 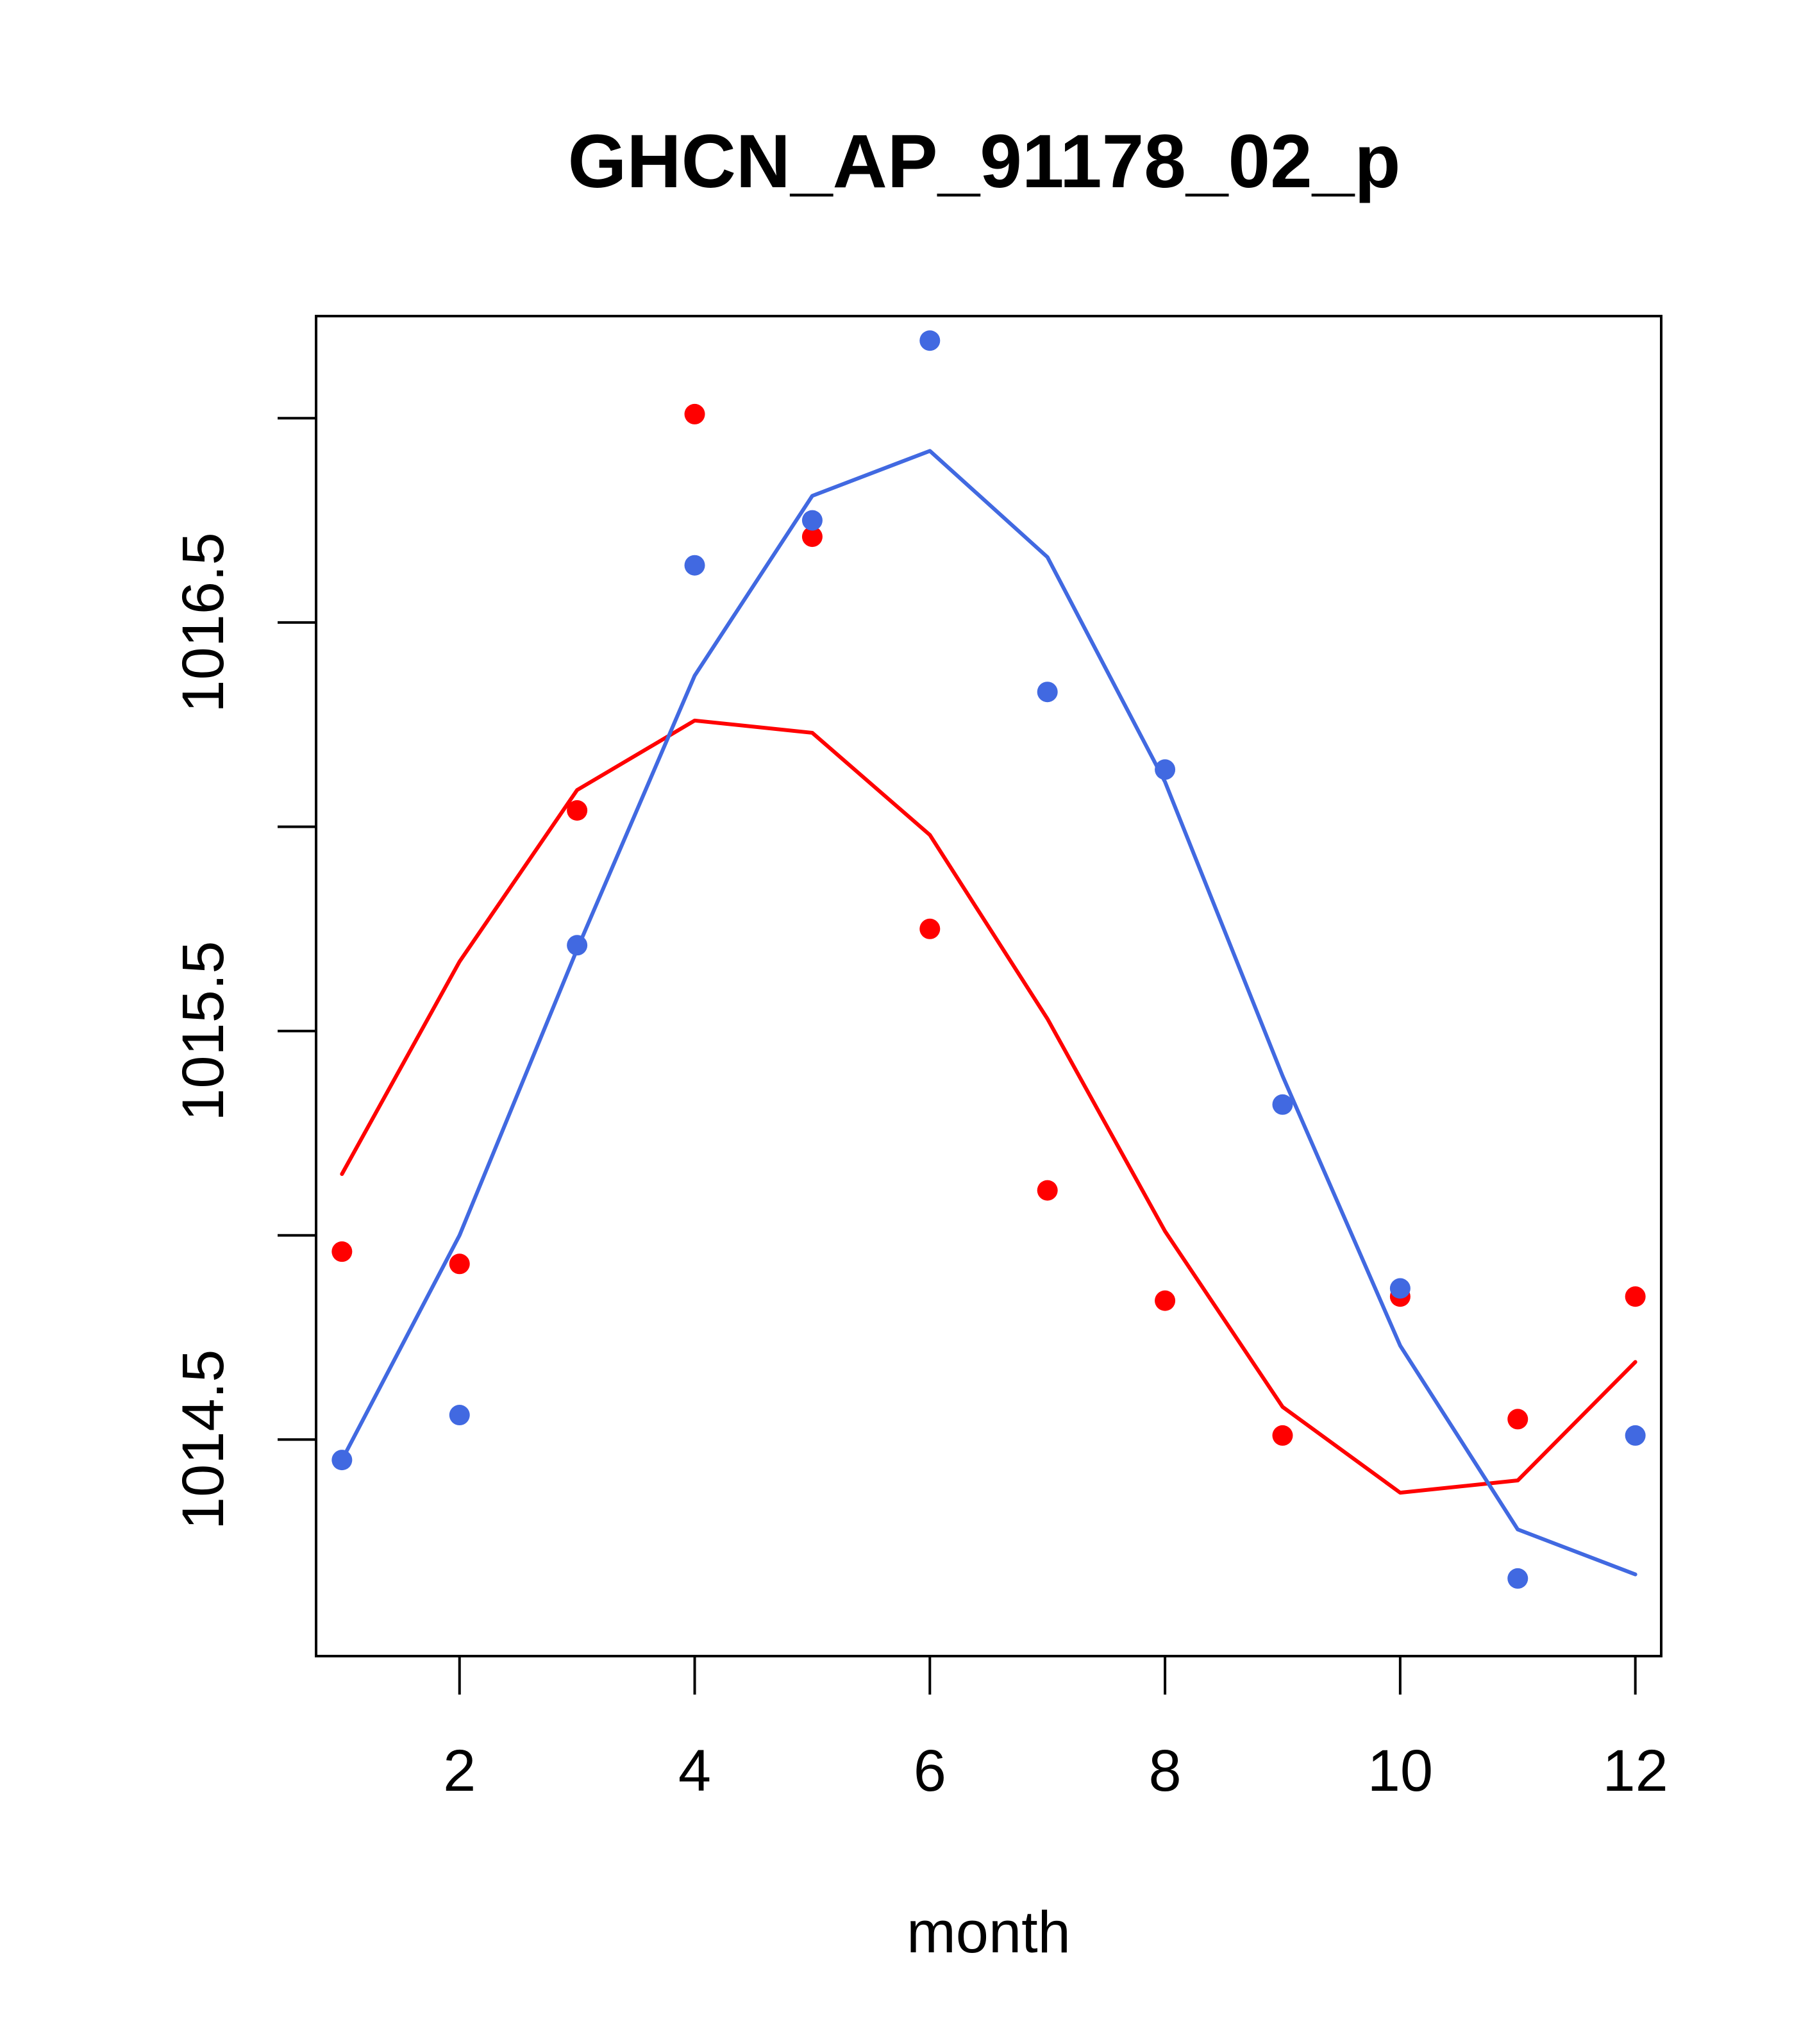 What do you see at coordinates (1635, 1771) in the screenshot?
I see `x-tick-label: 12` at bounding box center [1635, 1771].